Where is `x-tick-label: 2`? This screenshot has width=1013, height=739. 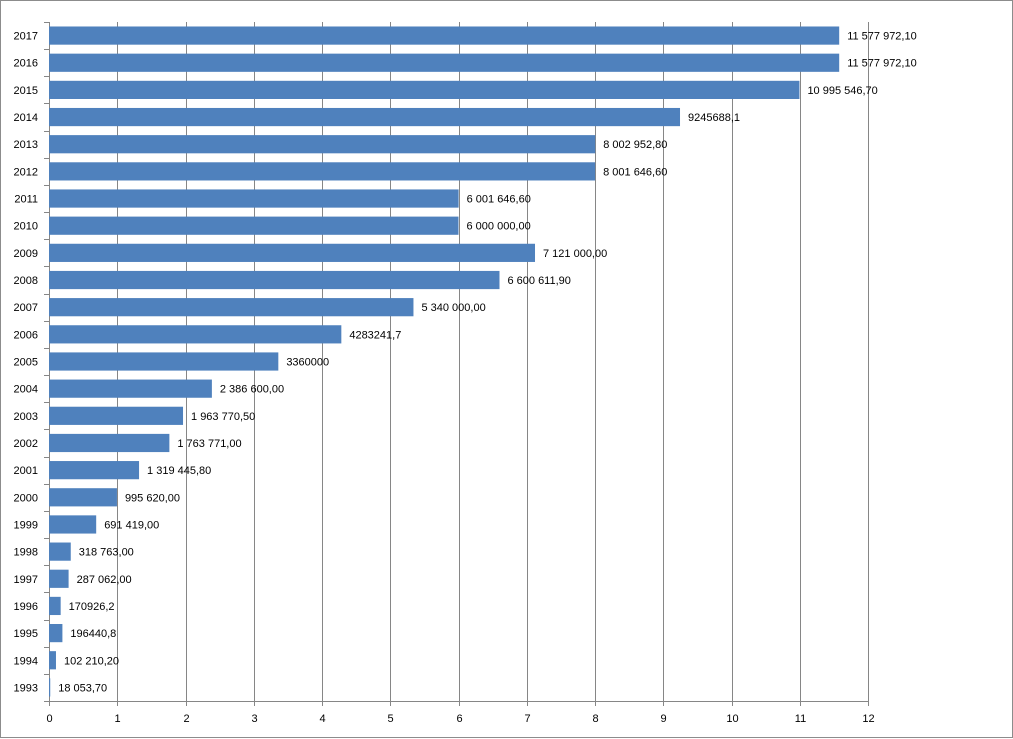 x-tick-label: 2 is located at coordinates (186, 719).